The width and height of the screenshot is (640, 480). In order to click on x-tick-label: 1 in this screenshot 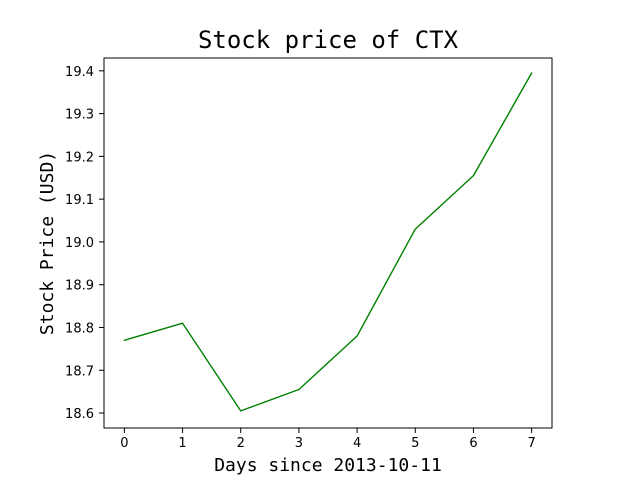, I will do `click(182, 443)`.